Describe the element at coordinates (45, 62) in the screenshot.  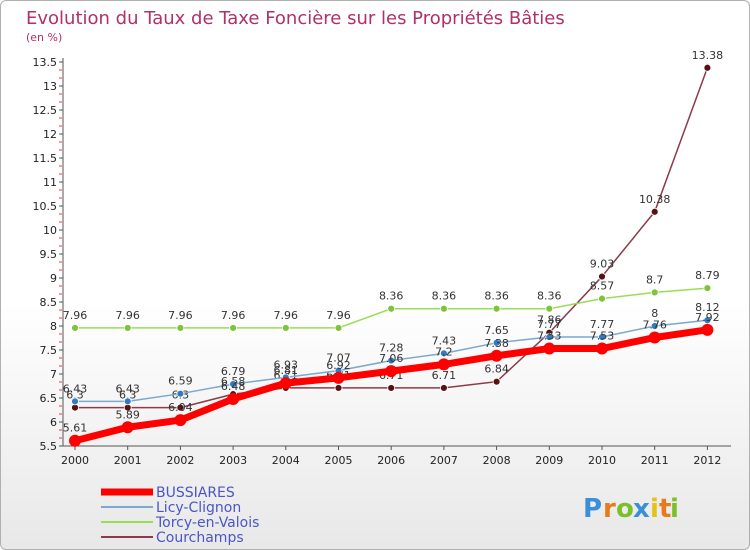
I see `y-tick-label: 13.5` at that location.